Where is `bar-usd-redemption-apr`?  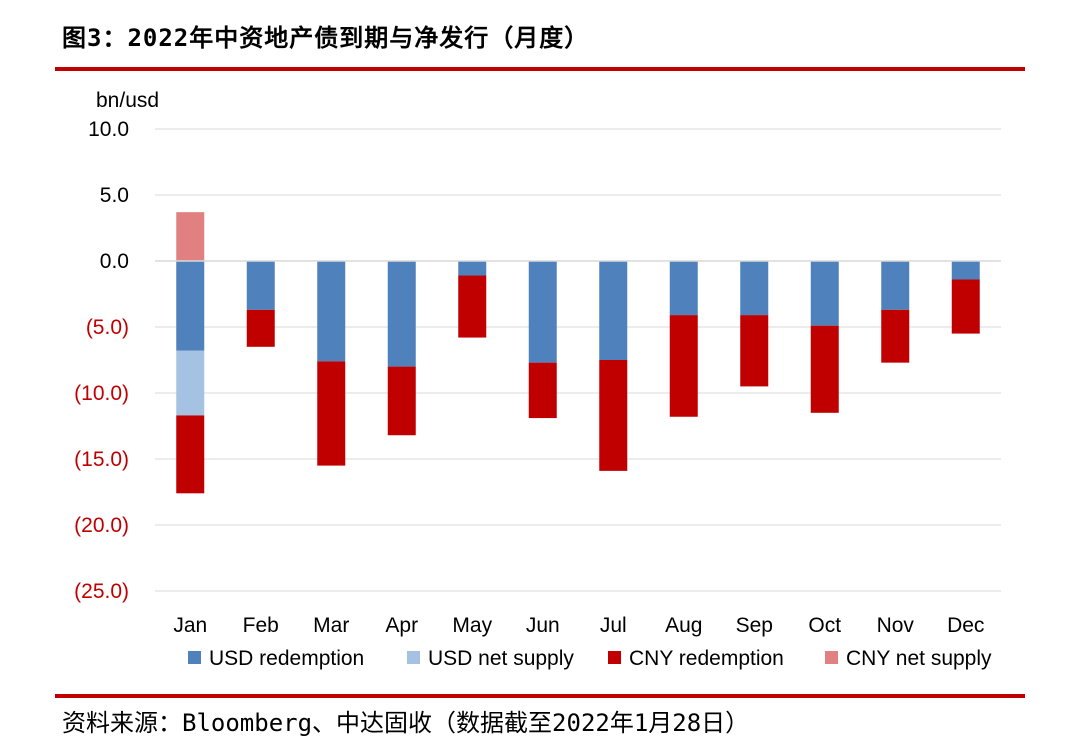
bar-usd-redemption-apr is located at coordinates (401, 314).